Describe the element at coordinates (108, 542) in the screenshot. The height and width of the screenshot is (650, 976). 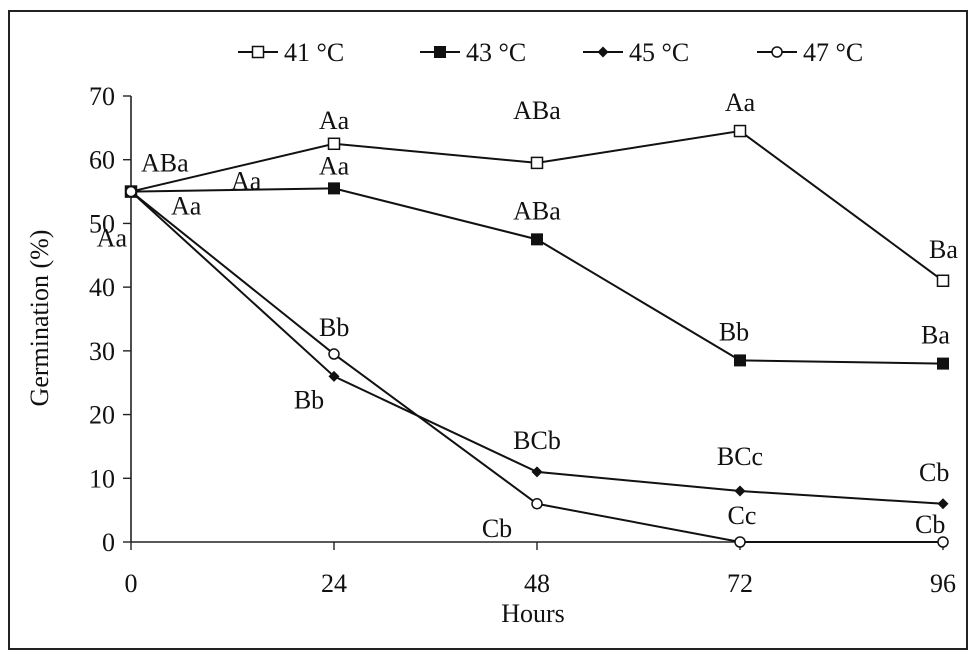
I see `y-tick-label: 0` at that location.